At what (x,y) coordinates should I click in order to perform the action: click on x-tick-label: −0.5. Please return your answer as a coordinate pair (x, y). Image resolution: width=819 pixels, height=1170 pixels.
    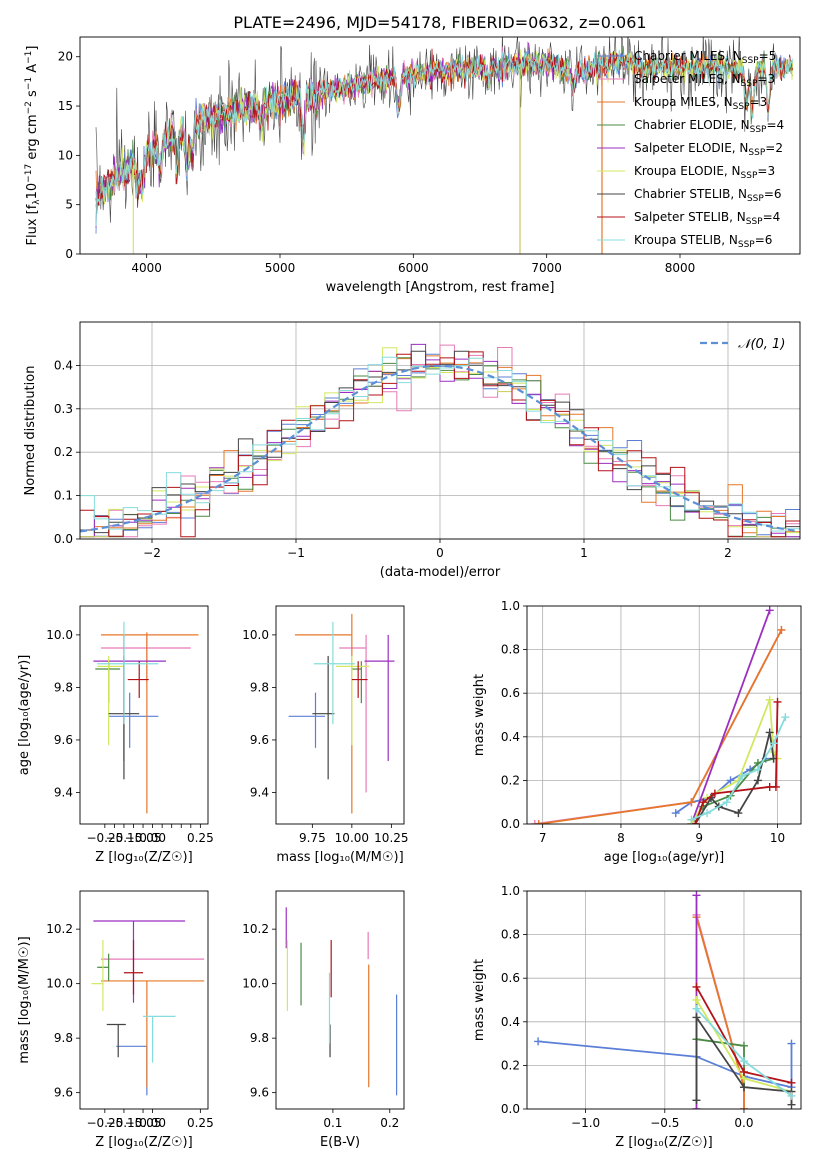
    Looking at the image, I should click on (664, 1123).